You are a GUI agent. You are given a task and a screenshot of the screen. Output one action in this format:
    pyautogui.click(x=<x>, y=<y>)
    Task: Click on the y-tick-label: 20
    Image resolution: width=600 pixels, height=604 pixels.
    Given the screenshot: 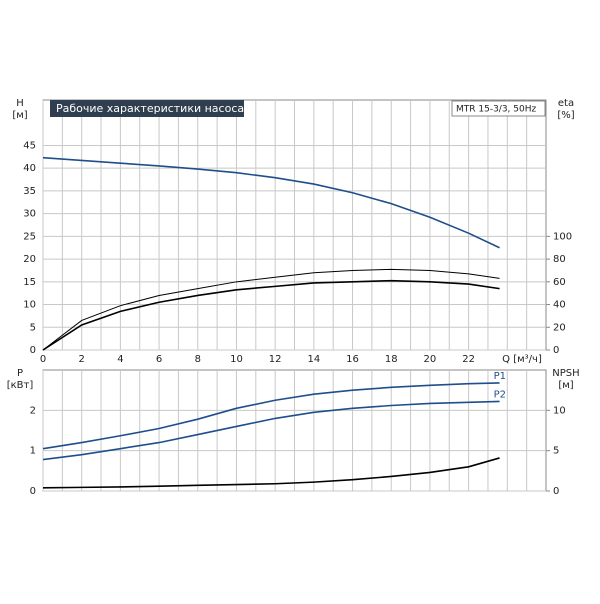 What is the action you would take?
    pyautogui.click(x=29, y=259)
    